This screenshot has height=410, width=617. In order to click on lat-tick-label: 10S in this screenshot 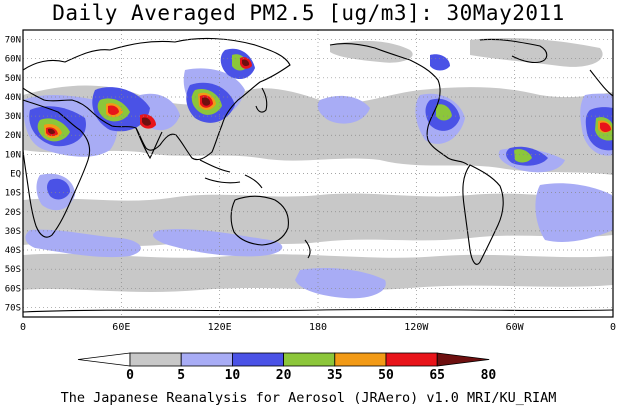, I will do `click(13, 194)`.